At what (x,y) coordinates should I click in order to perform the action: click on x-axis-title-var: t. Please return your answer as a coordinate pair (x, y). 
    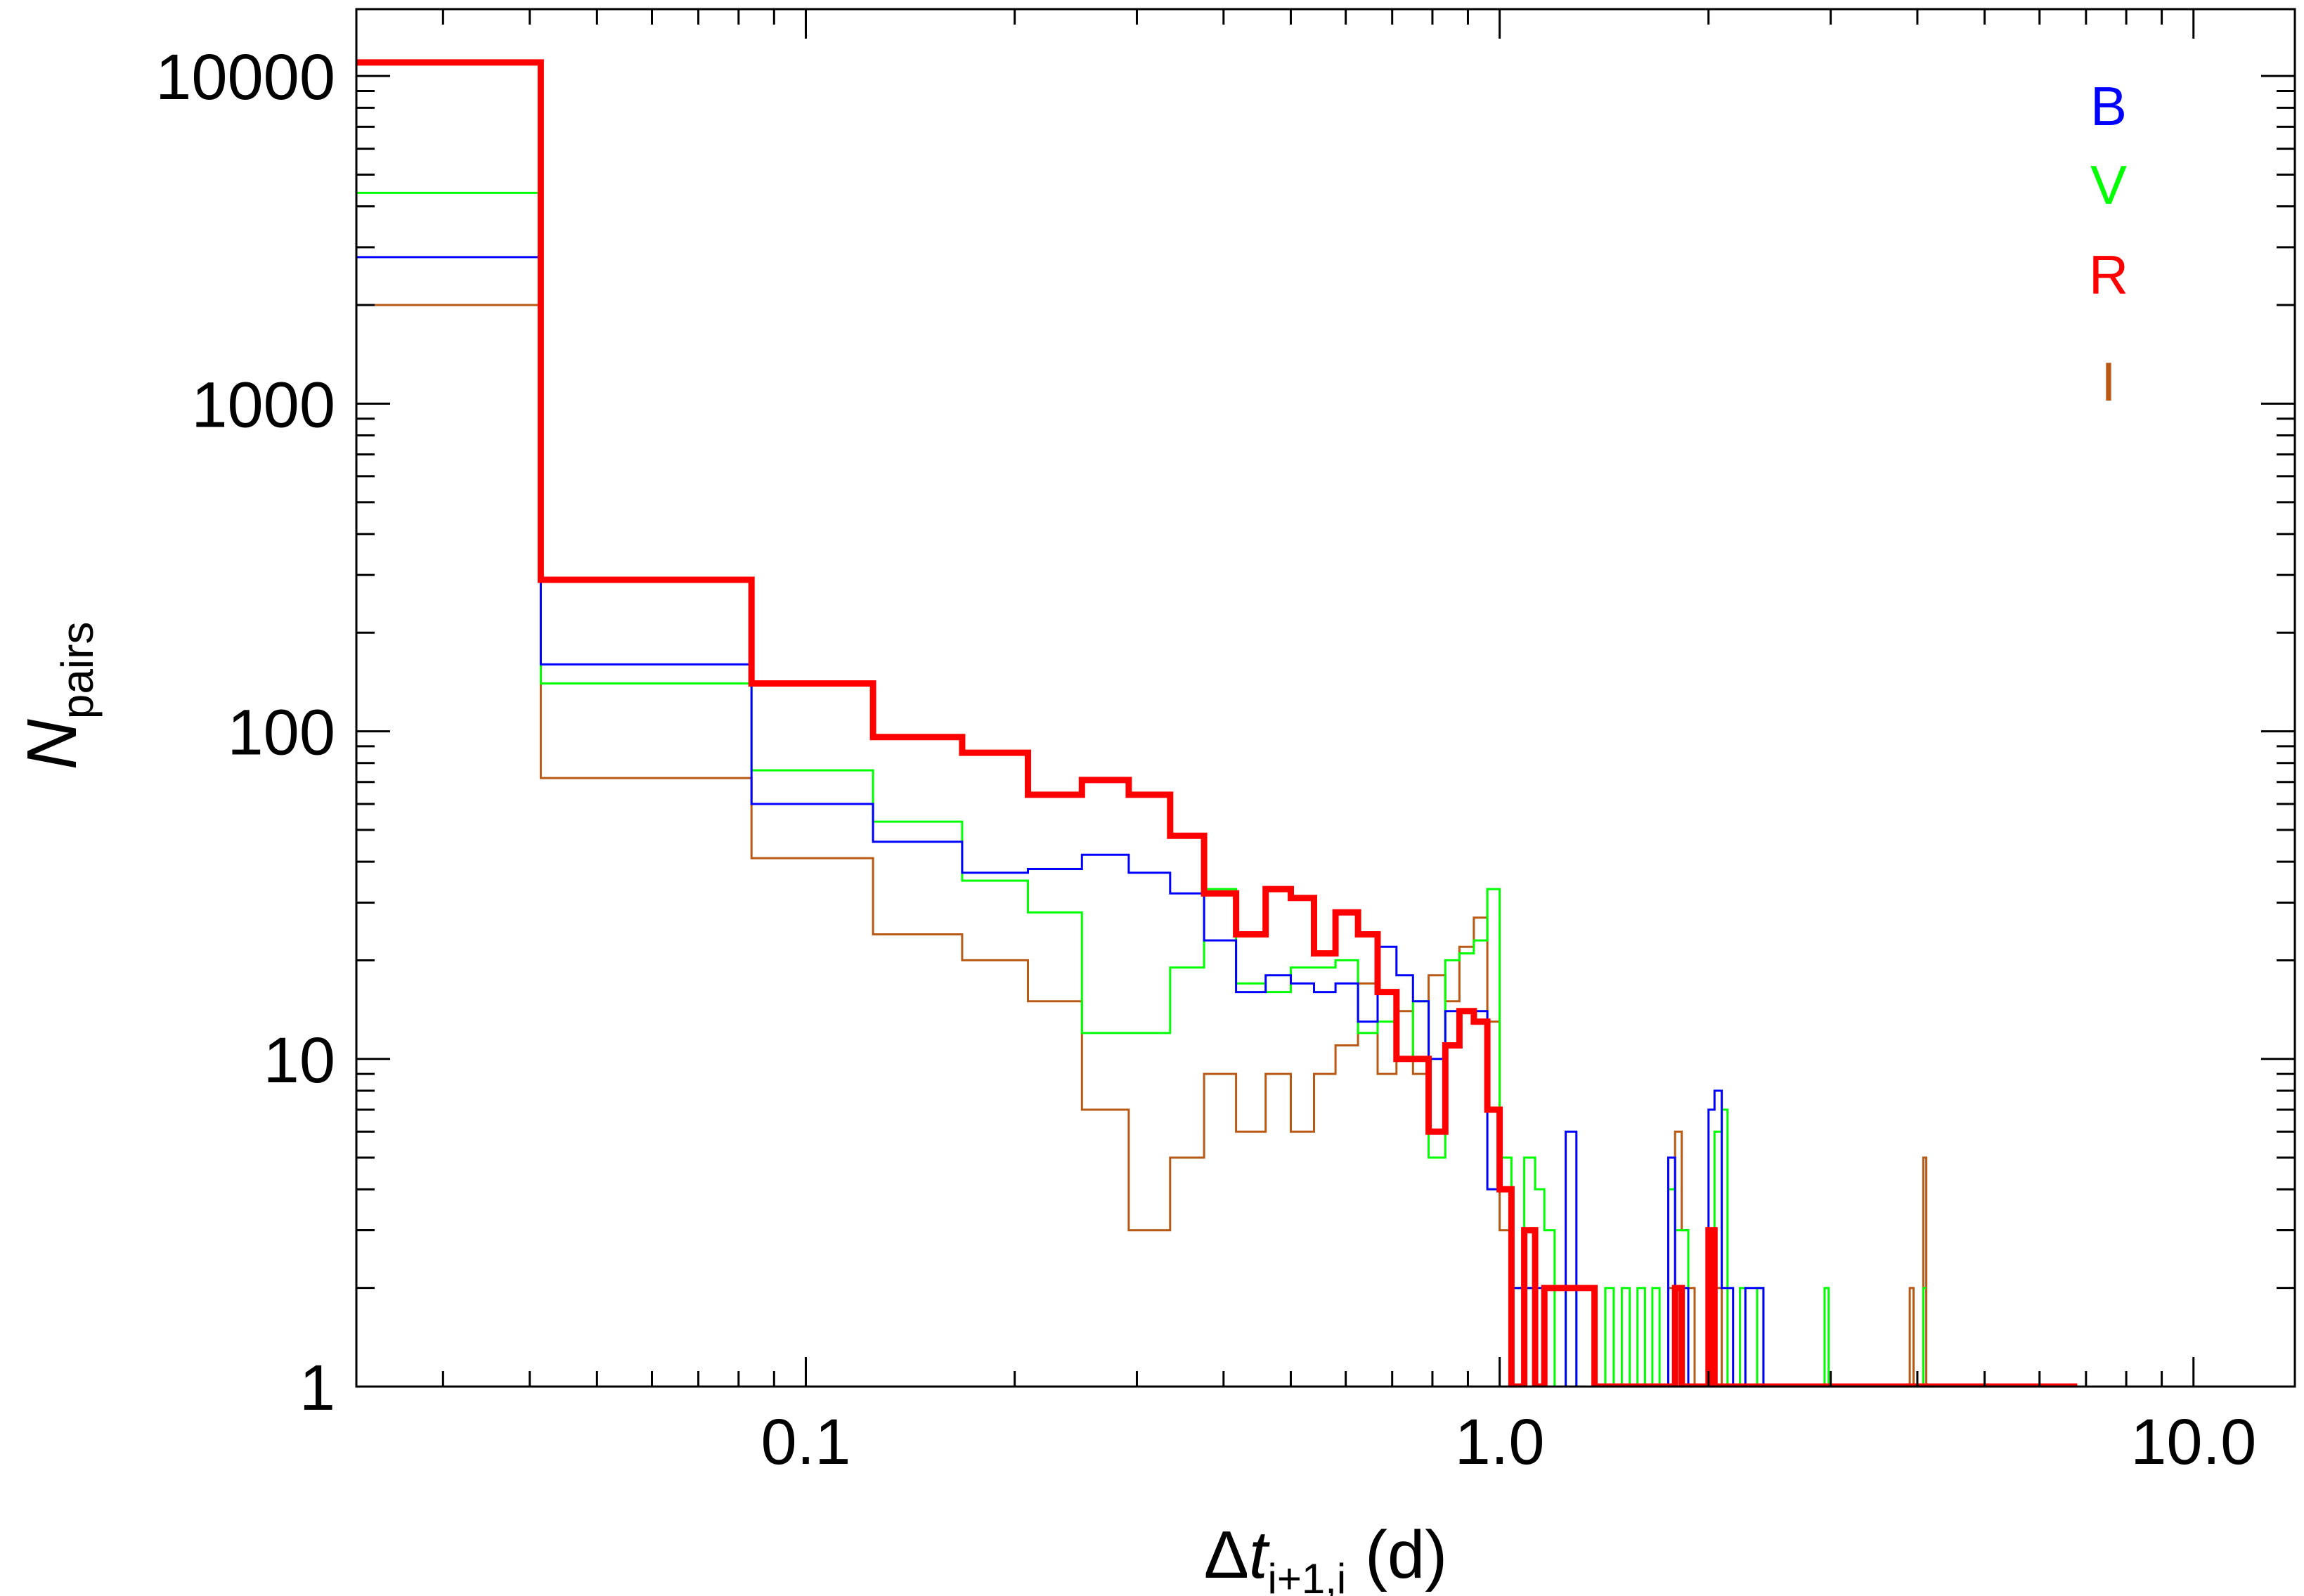
    Looking at the image, I should click on (1259, 1554).